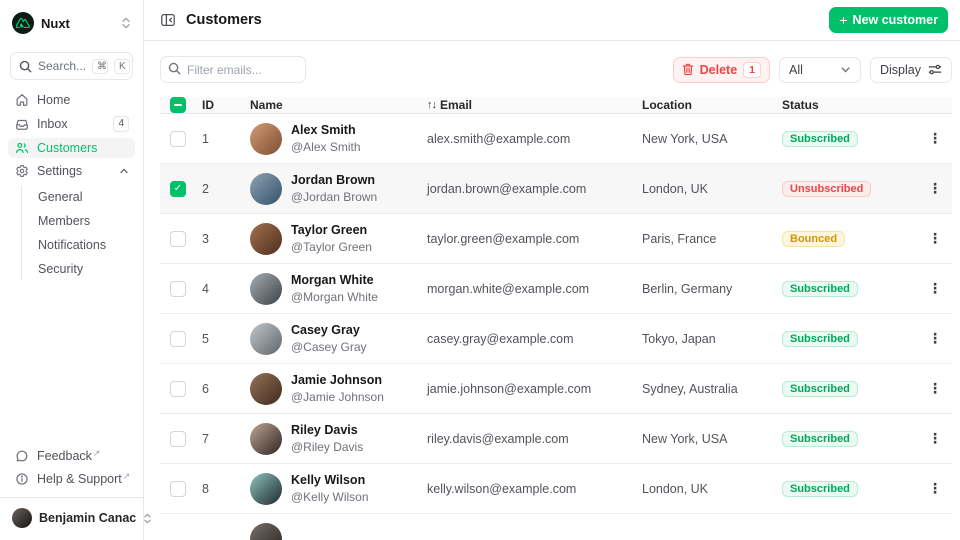 This screenshot has width=960, height=540. Describe the element at coordinates (71, 479) in the screenshot. I see `sidebar-item-help-support: Help & Support↗` at that location.